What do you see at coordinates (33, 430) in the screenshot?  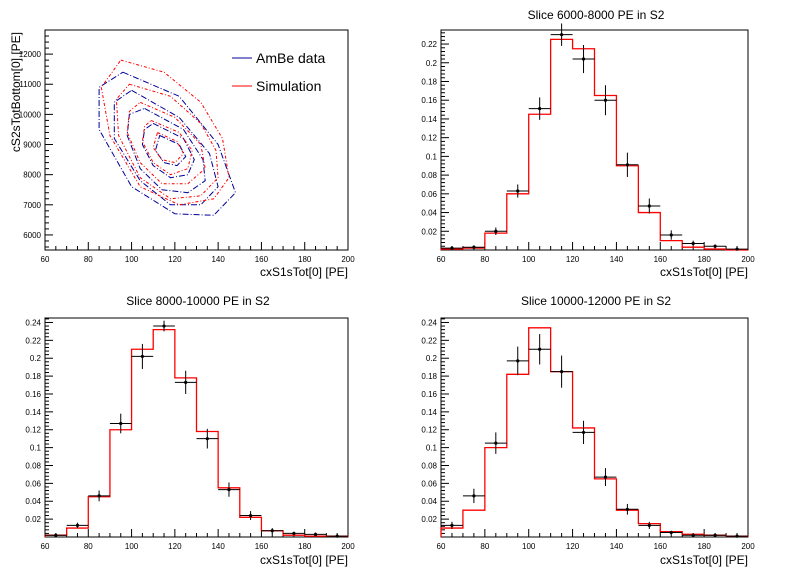 I see `plot-2-ytick-label-0.12: 0.12` at bounding box center [33, 430].